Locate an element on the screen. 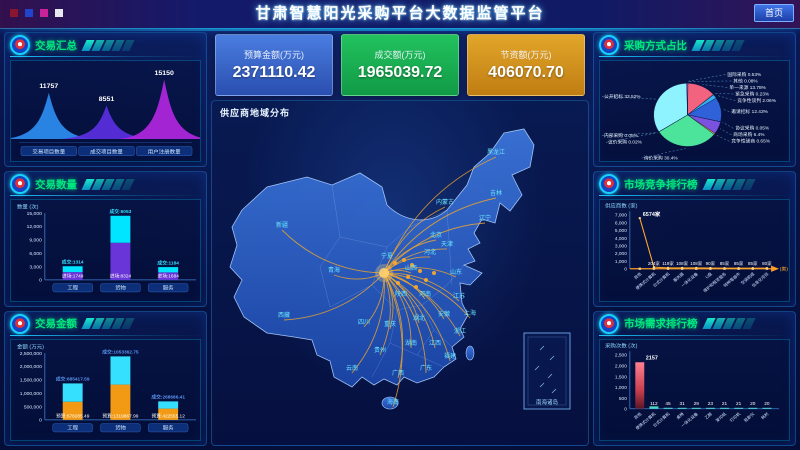 This screenshot has width=800, height=450. chart-text: 陕西 is located at coordinates (401, 294).